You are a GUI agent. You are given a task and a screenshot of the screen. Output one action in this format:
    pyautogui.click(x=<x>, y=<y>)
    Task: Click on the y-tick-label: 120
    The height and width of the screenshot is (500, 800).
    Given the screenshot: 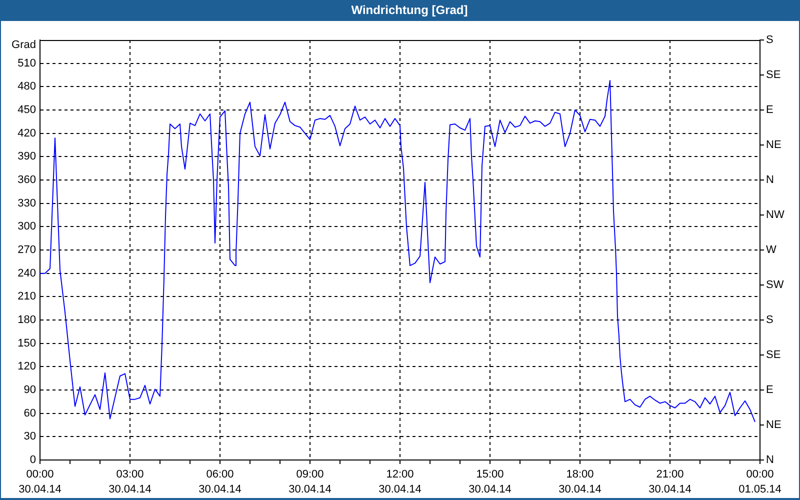 What is the action you would take?
    pyautogui.click(x=27, y=366)
    